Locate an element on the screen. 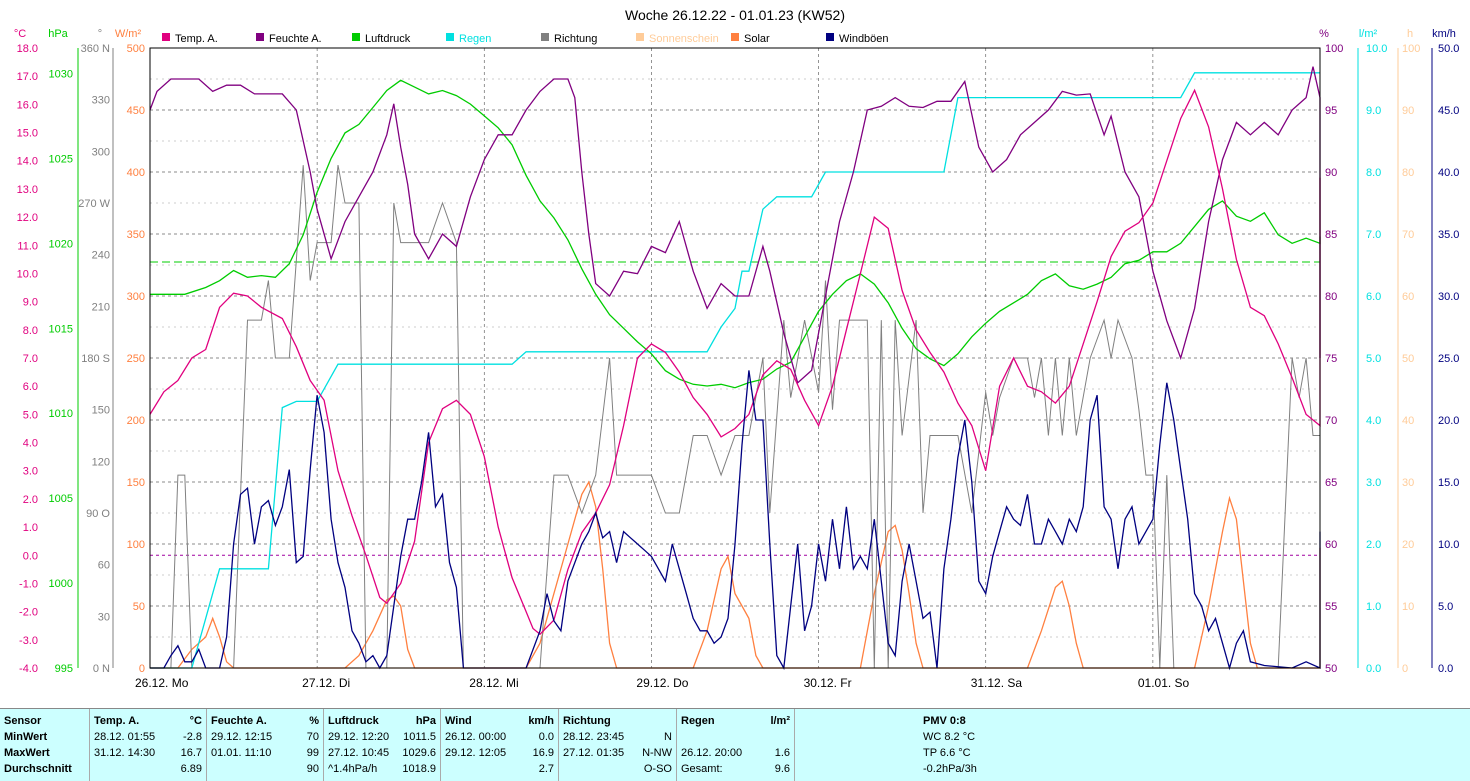  wind-tick-label: 35.0 is located at coordinates (1448, 235).